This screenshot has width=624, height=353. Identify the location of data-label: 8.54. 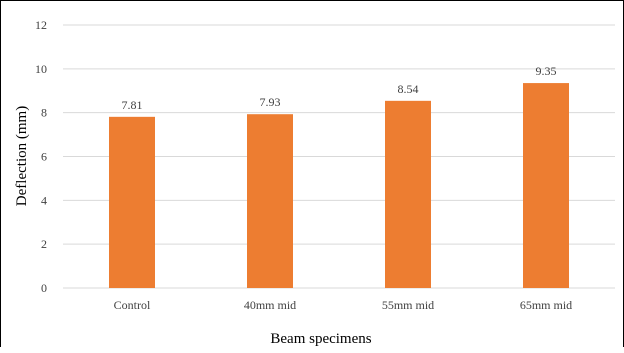
(408, 89).